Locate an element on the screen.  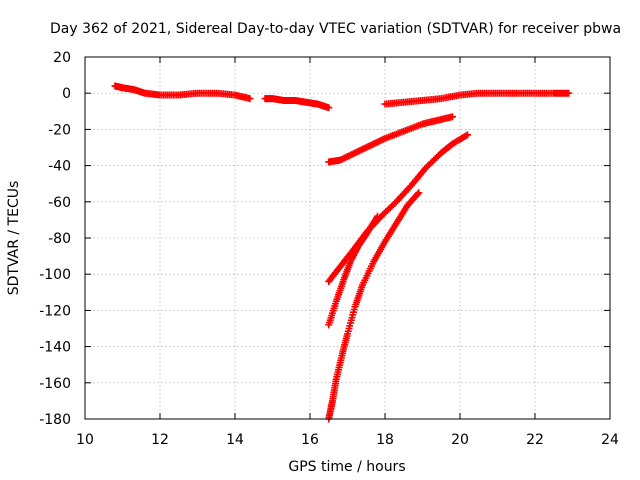
y-tick-label: -180 is located at coordinates (55, 420).